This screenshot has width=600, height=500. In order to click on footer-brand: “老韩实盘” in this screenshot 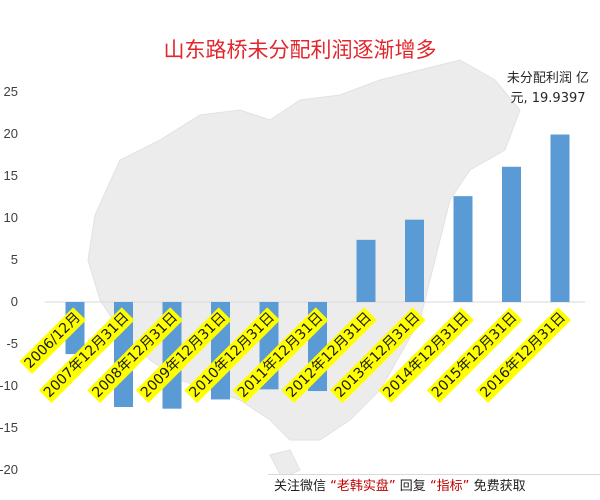, I will do `click(363, 486)`.